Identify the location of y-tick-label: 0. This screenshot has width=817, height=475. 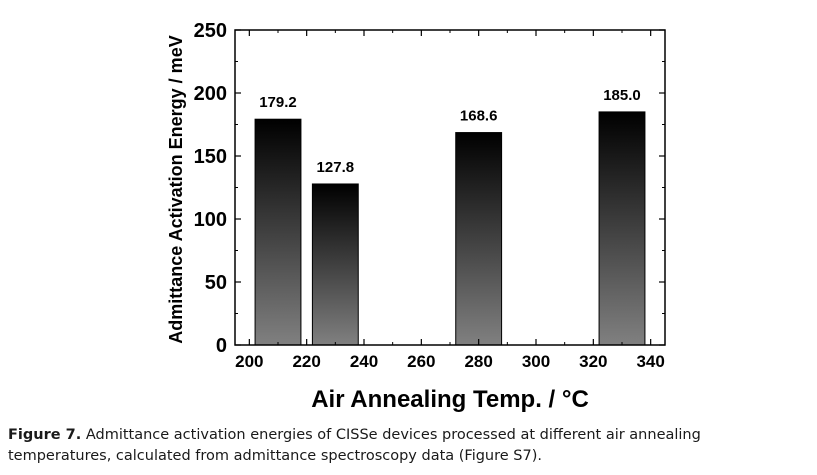
(221, 346).